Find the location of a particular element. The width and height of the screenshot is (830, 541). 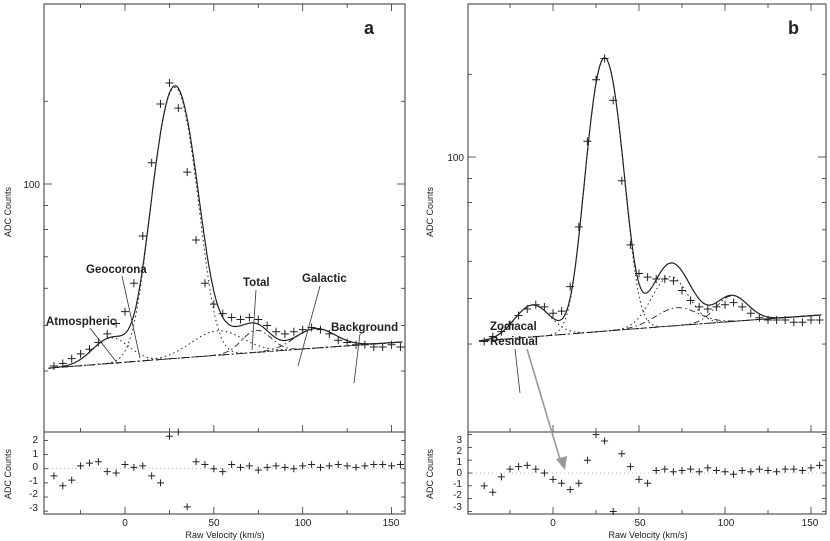

panel-a-rtick-1: 1 is located at coordinates (35, 454).